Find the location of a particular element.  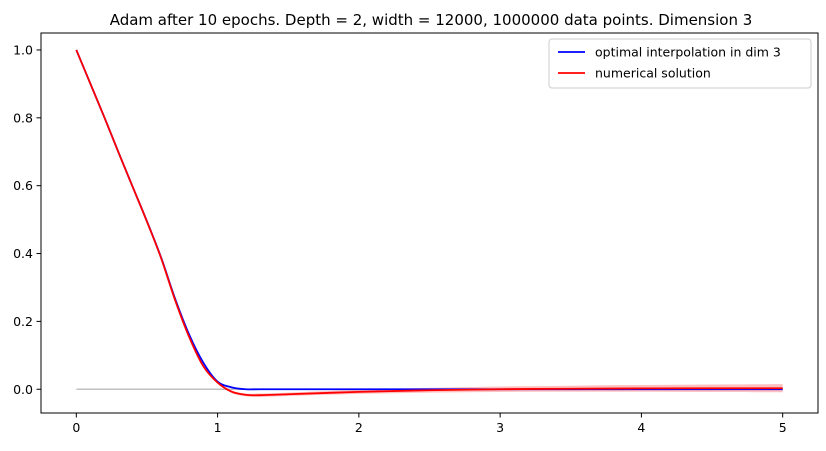

legend-box is located at coordinates (680, 63).